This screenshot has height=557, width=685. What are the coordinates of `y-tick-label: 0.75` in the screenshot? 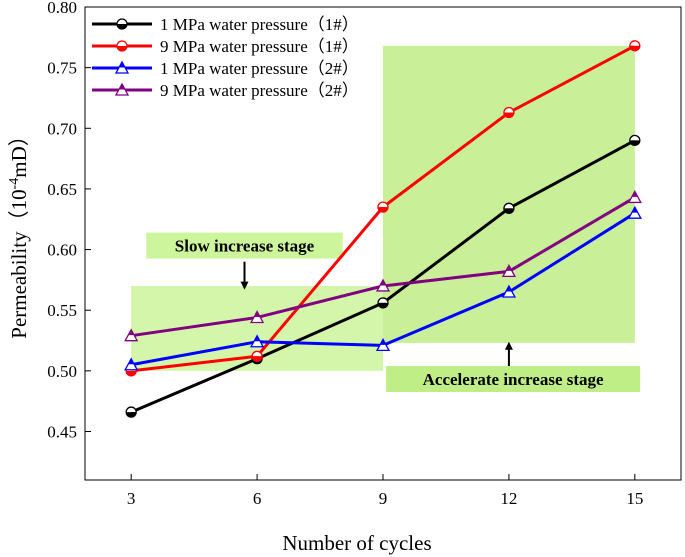 It's located at (62, 68).